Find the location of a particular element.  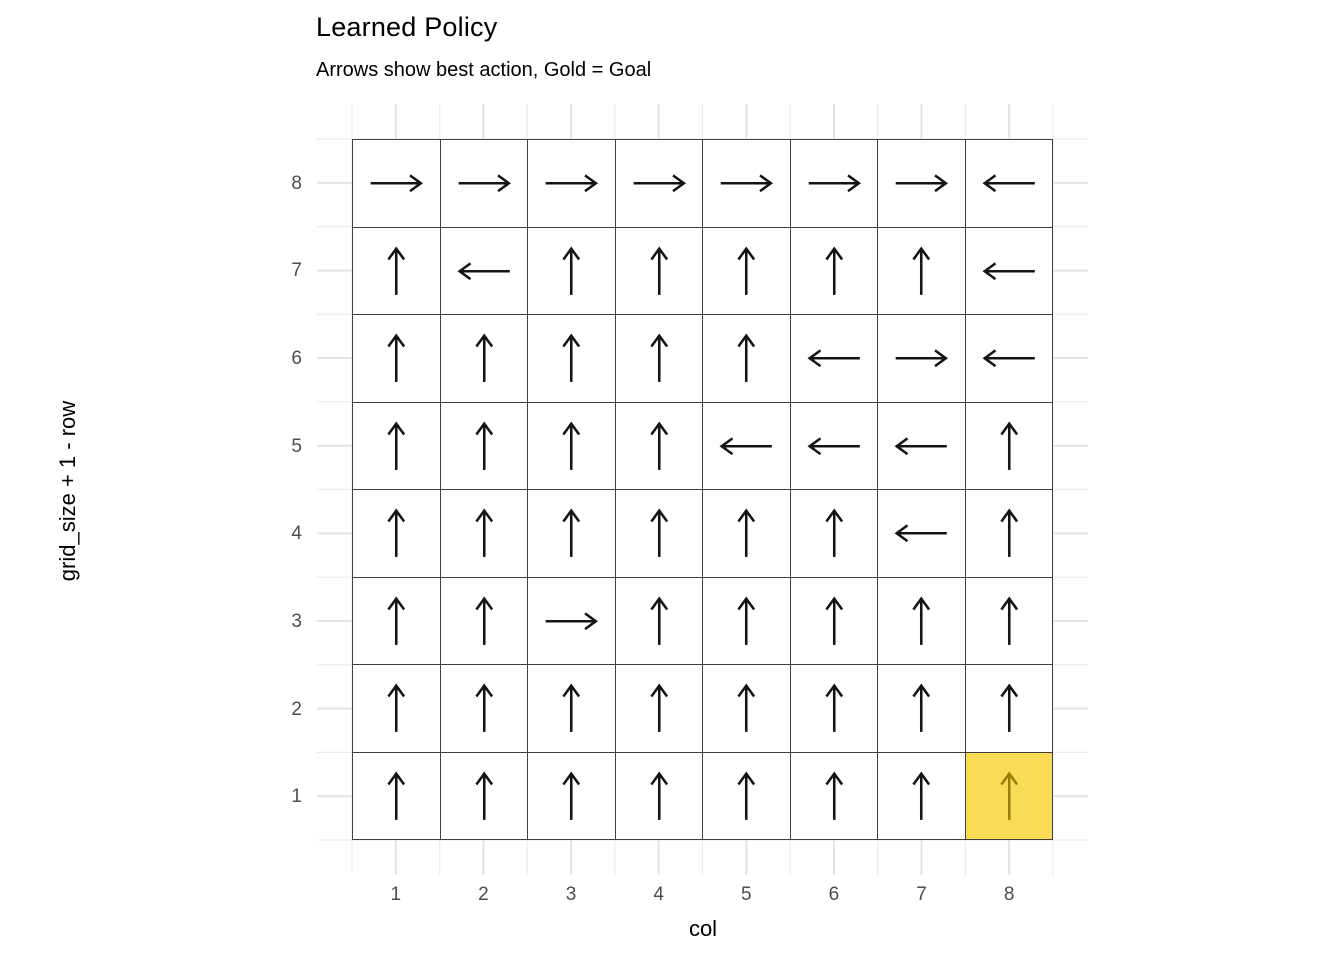

goal-cell is located at coordinates (1008, 795).